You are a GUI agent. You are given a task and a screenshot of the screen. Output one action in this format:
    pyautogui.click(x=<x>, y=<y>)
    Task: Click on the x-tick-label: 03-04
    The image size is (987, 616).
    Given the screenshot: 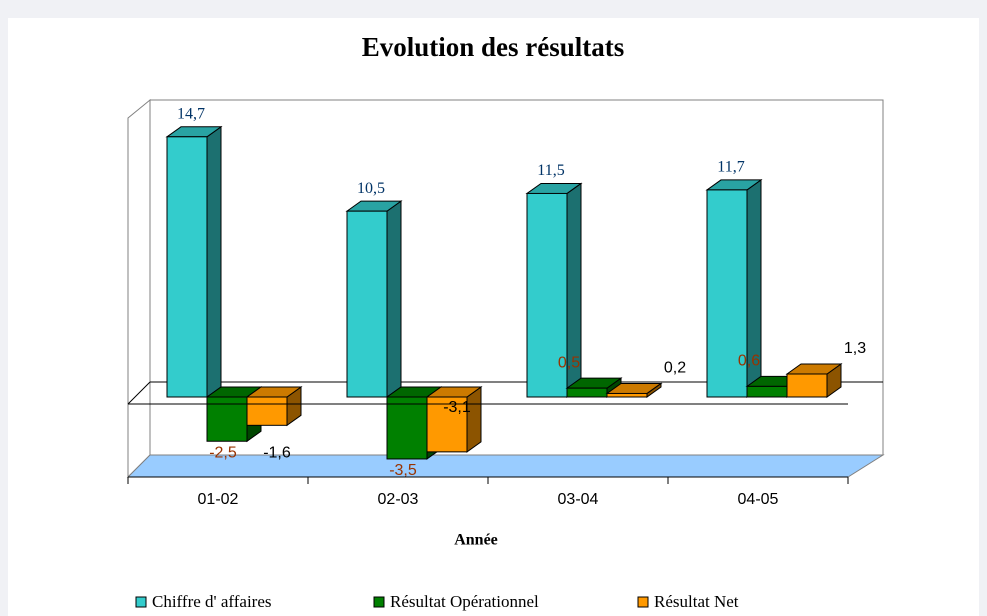 What is the action you would take?
    pyautogui.click(x=578, y=499)
    